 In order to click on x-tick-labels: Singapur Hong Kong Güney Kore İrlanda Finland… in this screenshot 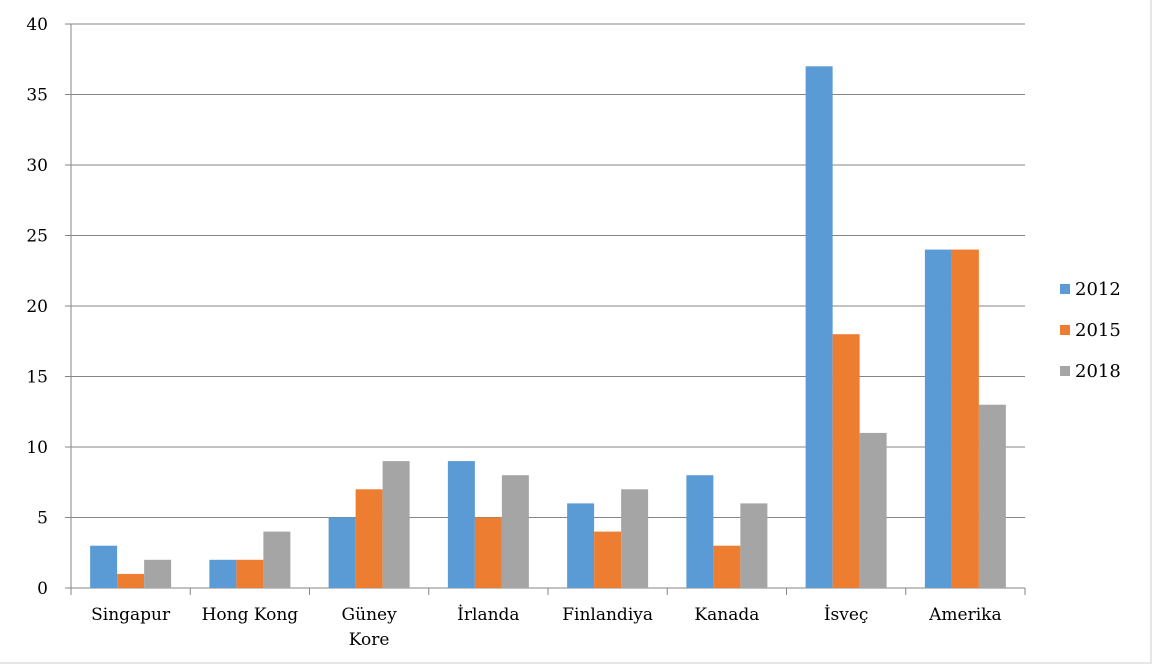, I will do `click(546, 627)`.